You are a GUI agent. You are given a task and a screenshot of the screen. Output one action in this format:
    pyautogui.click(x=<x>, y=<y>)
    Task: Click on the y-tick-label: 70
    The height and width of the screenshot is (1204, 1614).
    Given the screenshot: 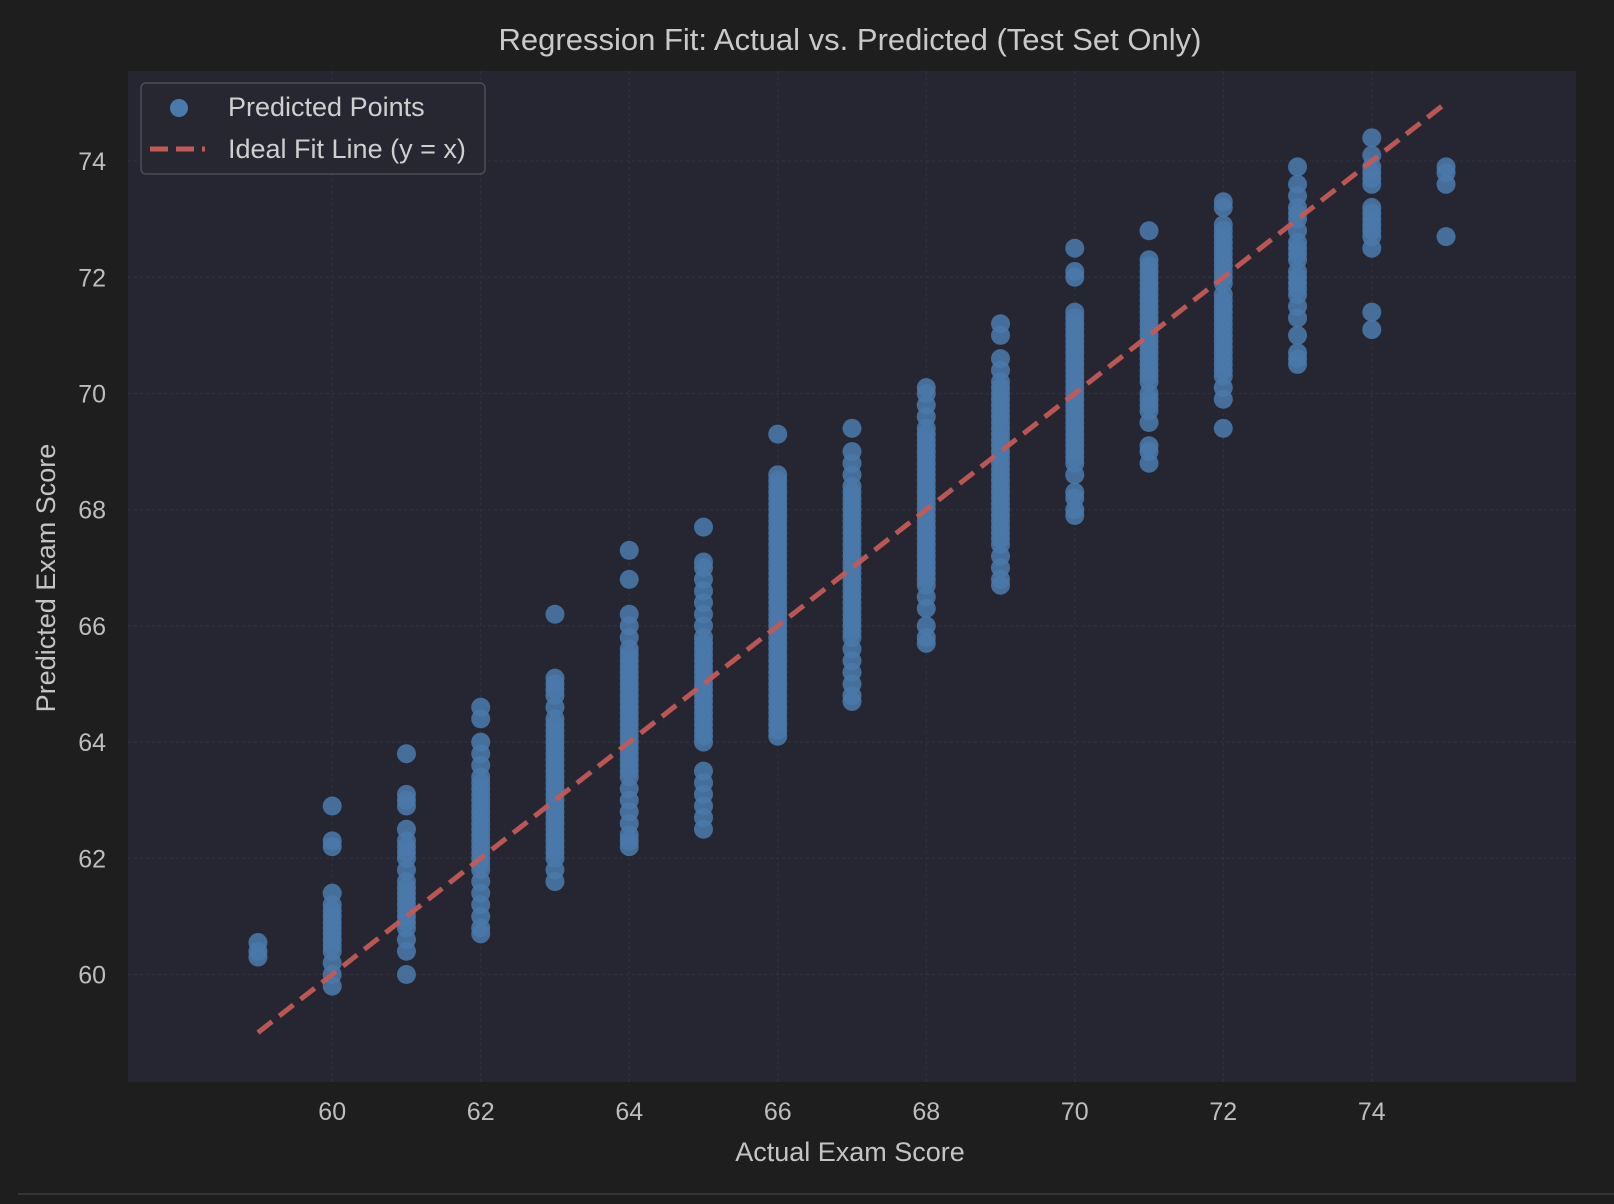 What is the action you would take?
    pyautogui.click(x=92, y=394)
    